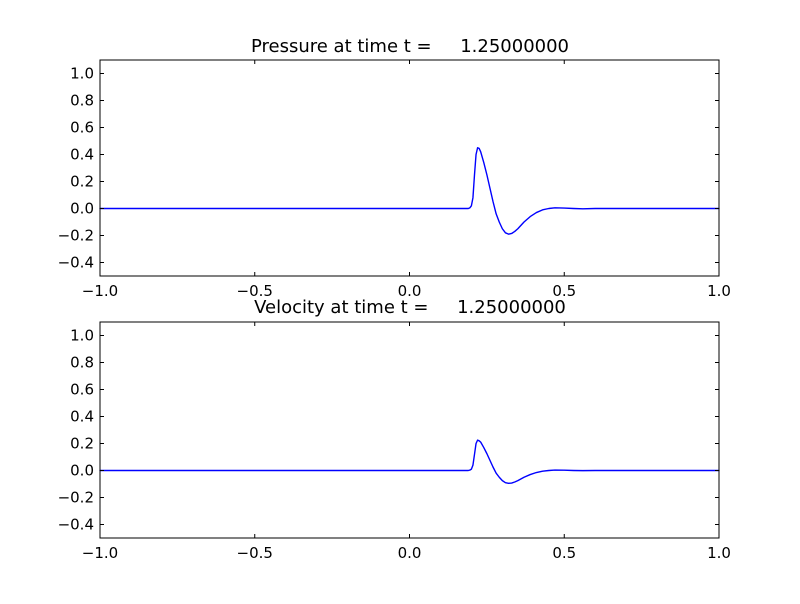 The height and width of the screenshot is (604, 800). Describe the element at coordinates (100, 291) in the screenshot. I see `pressure-x-tick-label: −1.0` at that location.